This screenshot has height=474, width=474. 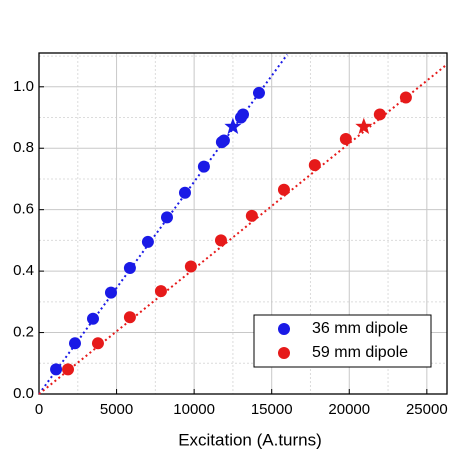 What do you see at coordinates (23, 393) in the screenshot?
I see `y-tick-label: 0.0` at bounding box center [23, 393].